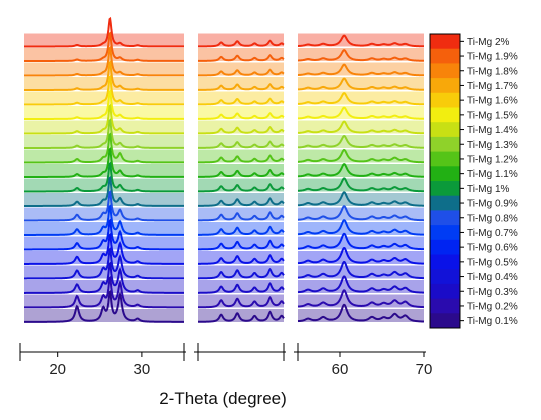 Image resolution: width=541 pixels, height=420 pixels. I want to click on legend-label: Ti-Mg 1.4%, so click(492, 130).